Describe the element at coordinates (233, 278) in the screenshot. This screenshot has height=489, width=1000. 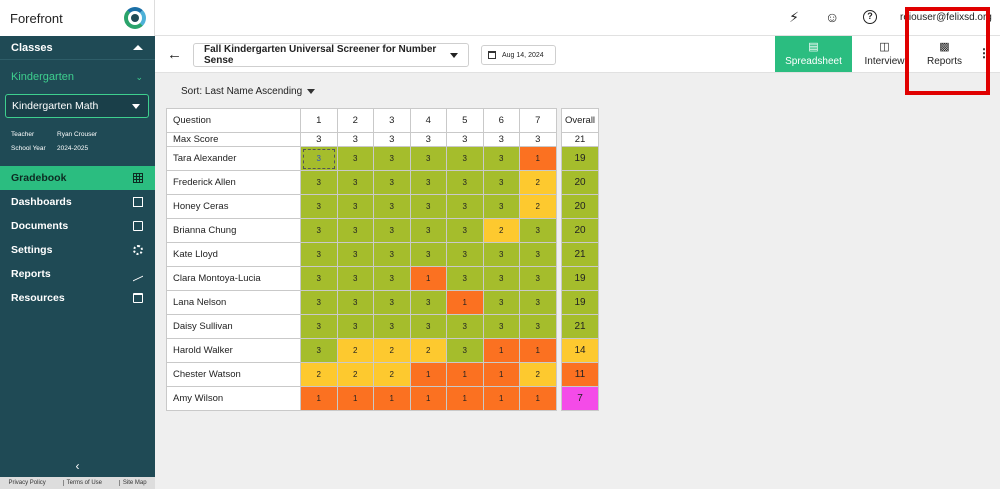
I see `student-name: Clara Montoya-Lucia` at that location.